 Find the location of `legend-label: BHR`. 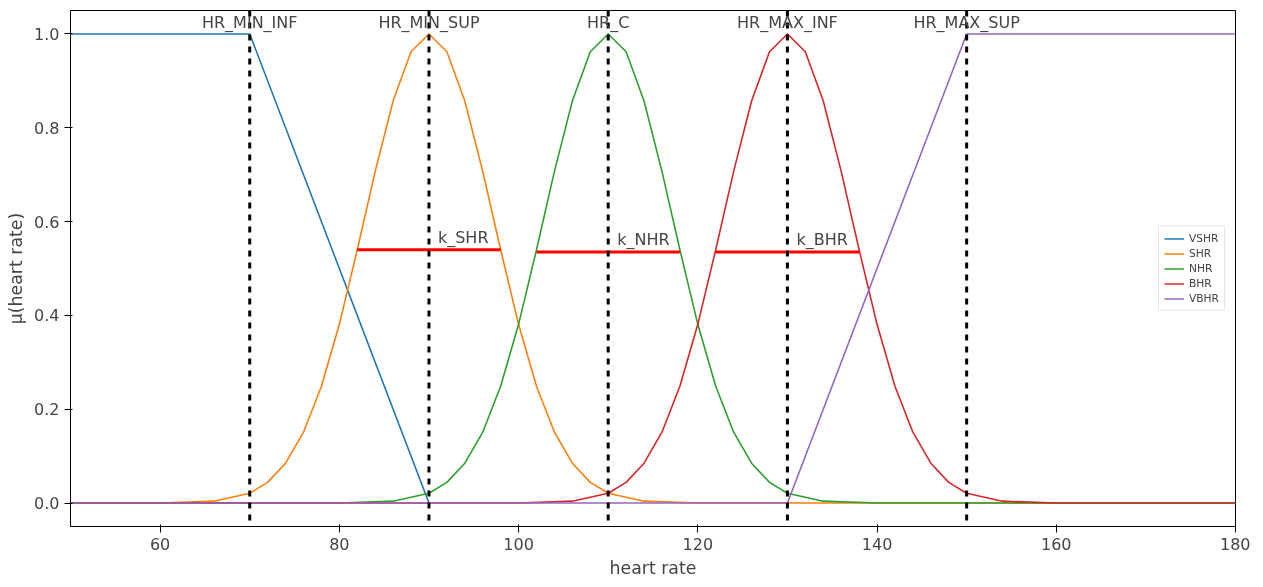

legend-label: BHR is located at coordinates (1200, 283).